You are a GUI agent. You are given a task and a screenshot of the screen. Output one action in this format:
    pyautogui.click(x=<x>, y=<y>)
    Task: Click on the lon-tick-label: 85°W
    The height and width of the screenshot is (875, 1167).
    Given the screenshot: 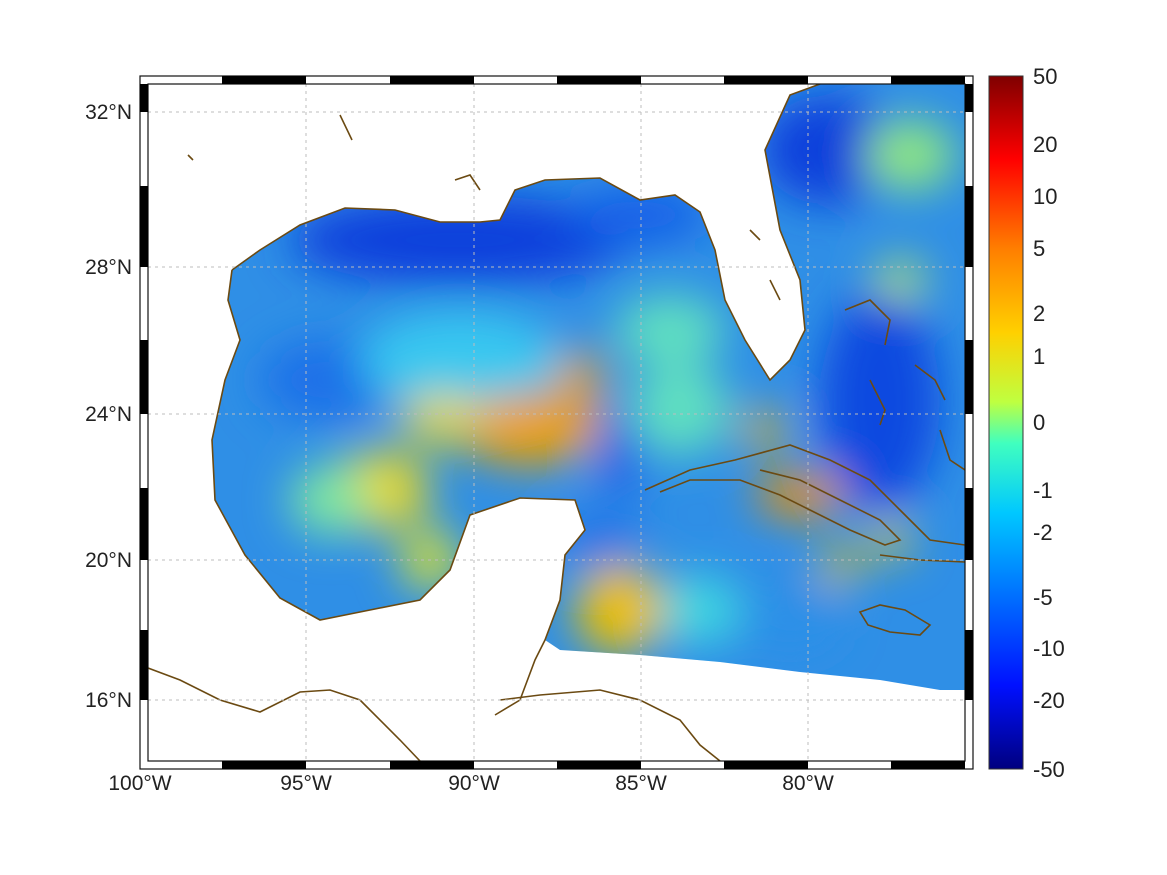 What is the action you would take?
    pyautogui.click(x=641, y=783)
    